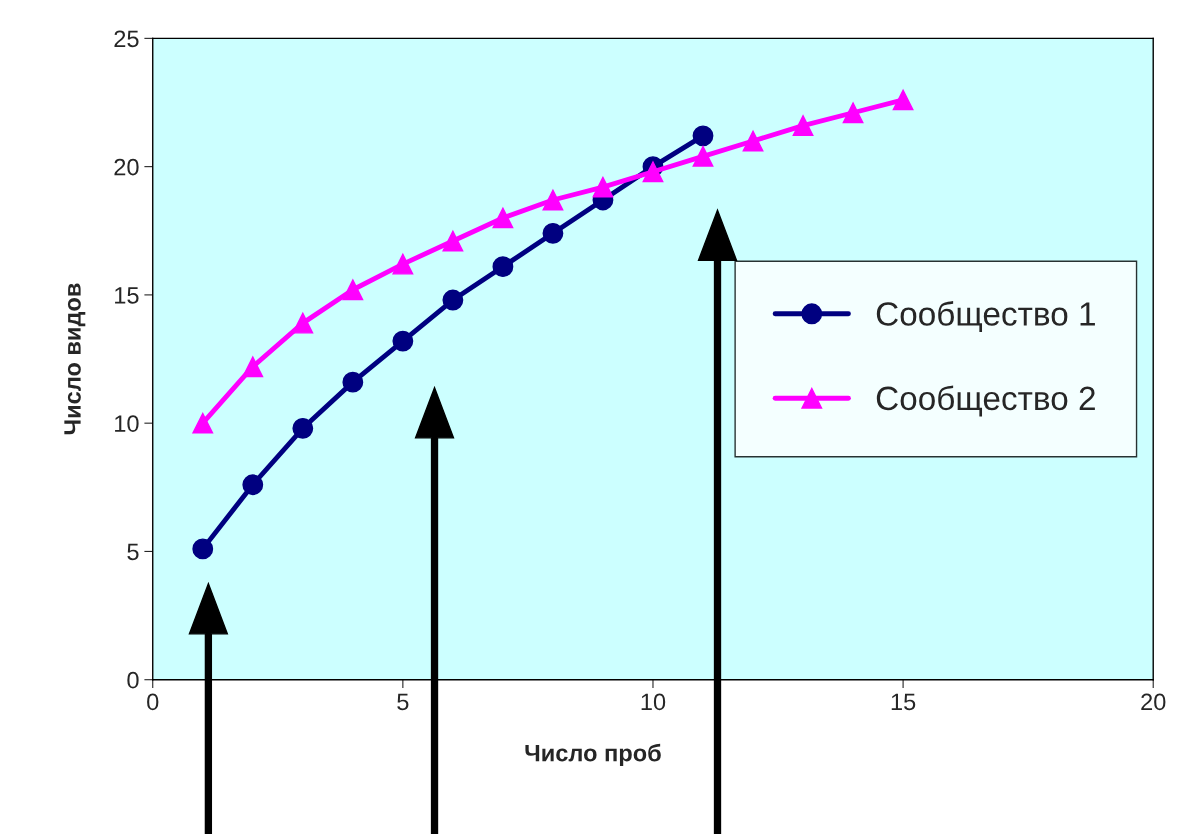 This screenshot has height=834, width=1184. Describe the element at coordinates (127, 423) in the screenshot. I see `y-tick-label: 10` at that location.